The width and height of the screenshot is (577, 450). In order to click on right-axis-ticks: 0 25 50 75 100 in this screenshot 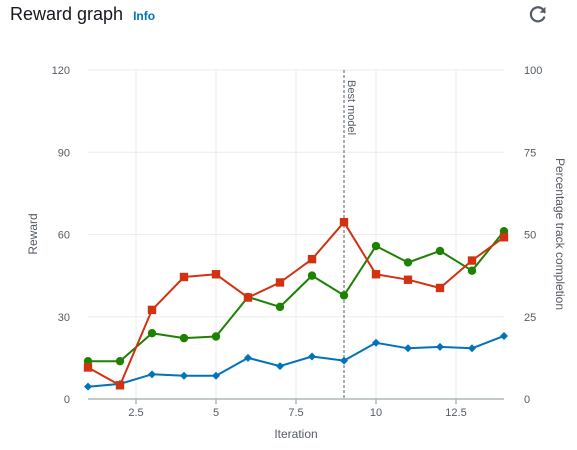, I will do `click(533, 235)`.